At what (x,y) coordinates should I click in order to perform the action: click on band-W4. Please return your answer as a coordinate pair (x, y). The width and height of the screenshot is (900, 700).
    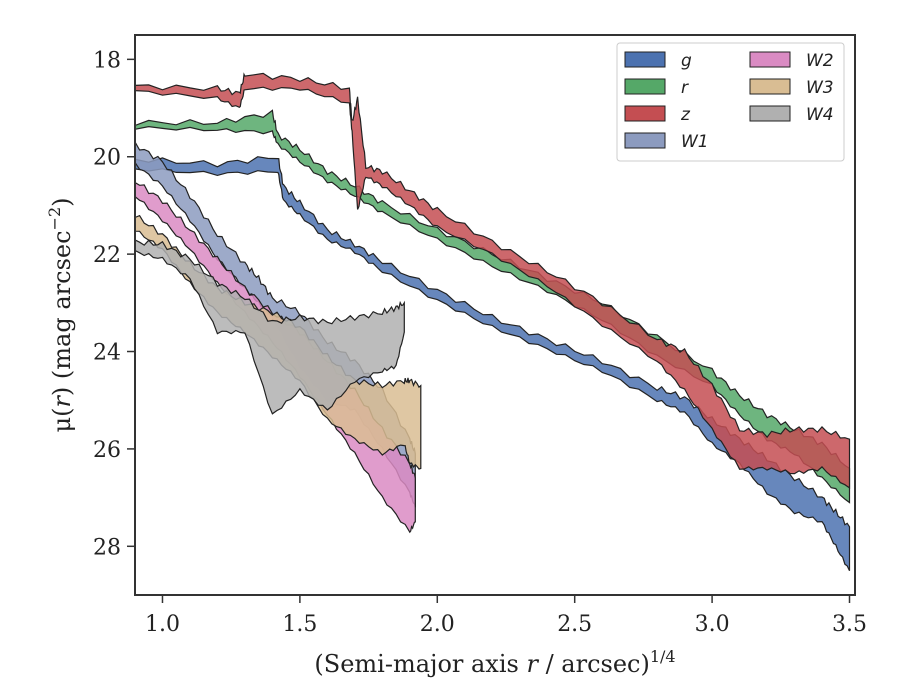
    Looking at the image, I should click on (270, 327).